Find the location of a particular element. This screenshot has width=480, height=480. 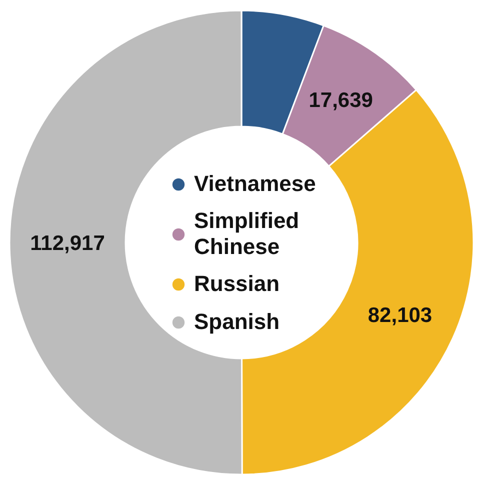

data-label: 17,639 is located at coordinates (340, 100).